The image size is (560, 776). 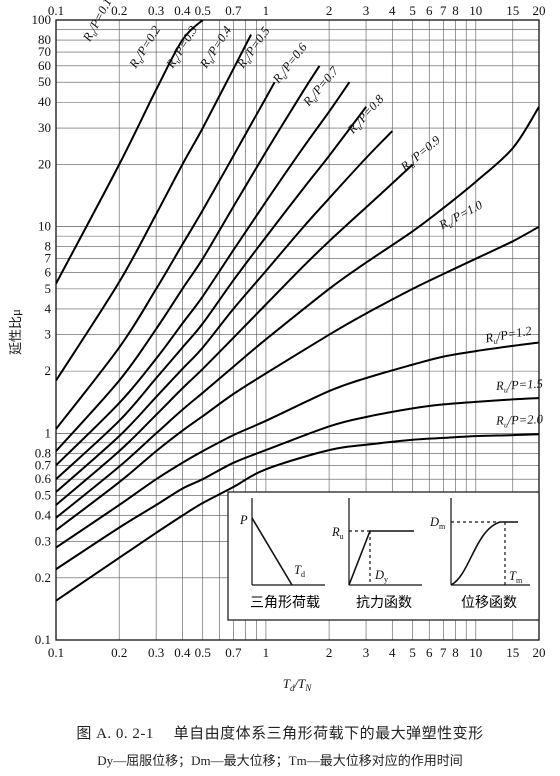 I want to click on x-tick-label: 20, so click(x=539, y=652).